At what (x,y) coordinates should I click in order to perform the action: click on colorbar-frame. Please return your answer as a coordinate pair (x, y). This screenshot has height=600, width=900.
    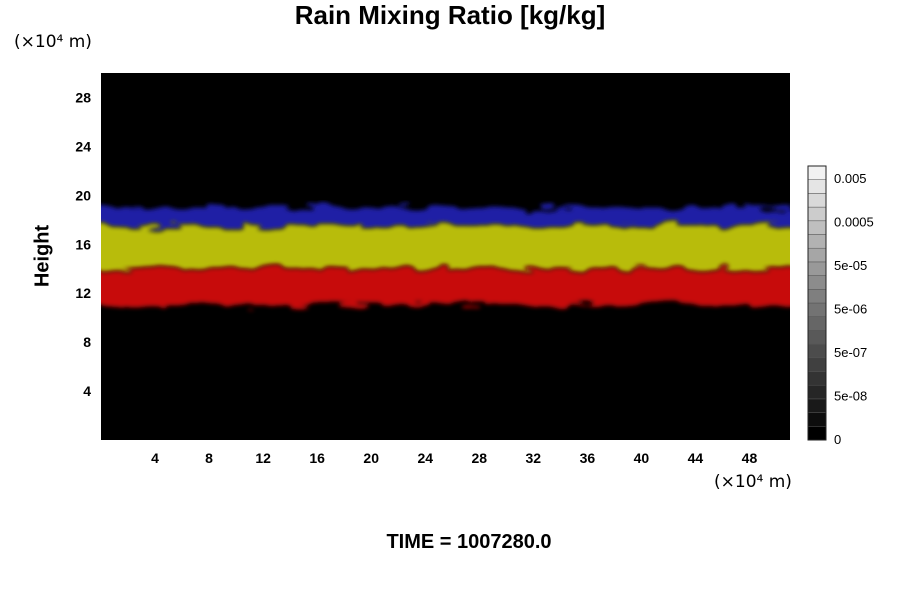
    Looking at the image, I should click on (817, 303).